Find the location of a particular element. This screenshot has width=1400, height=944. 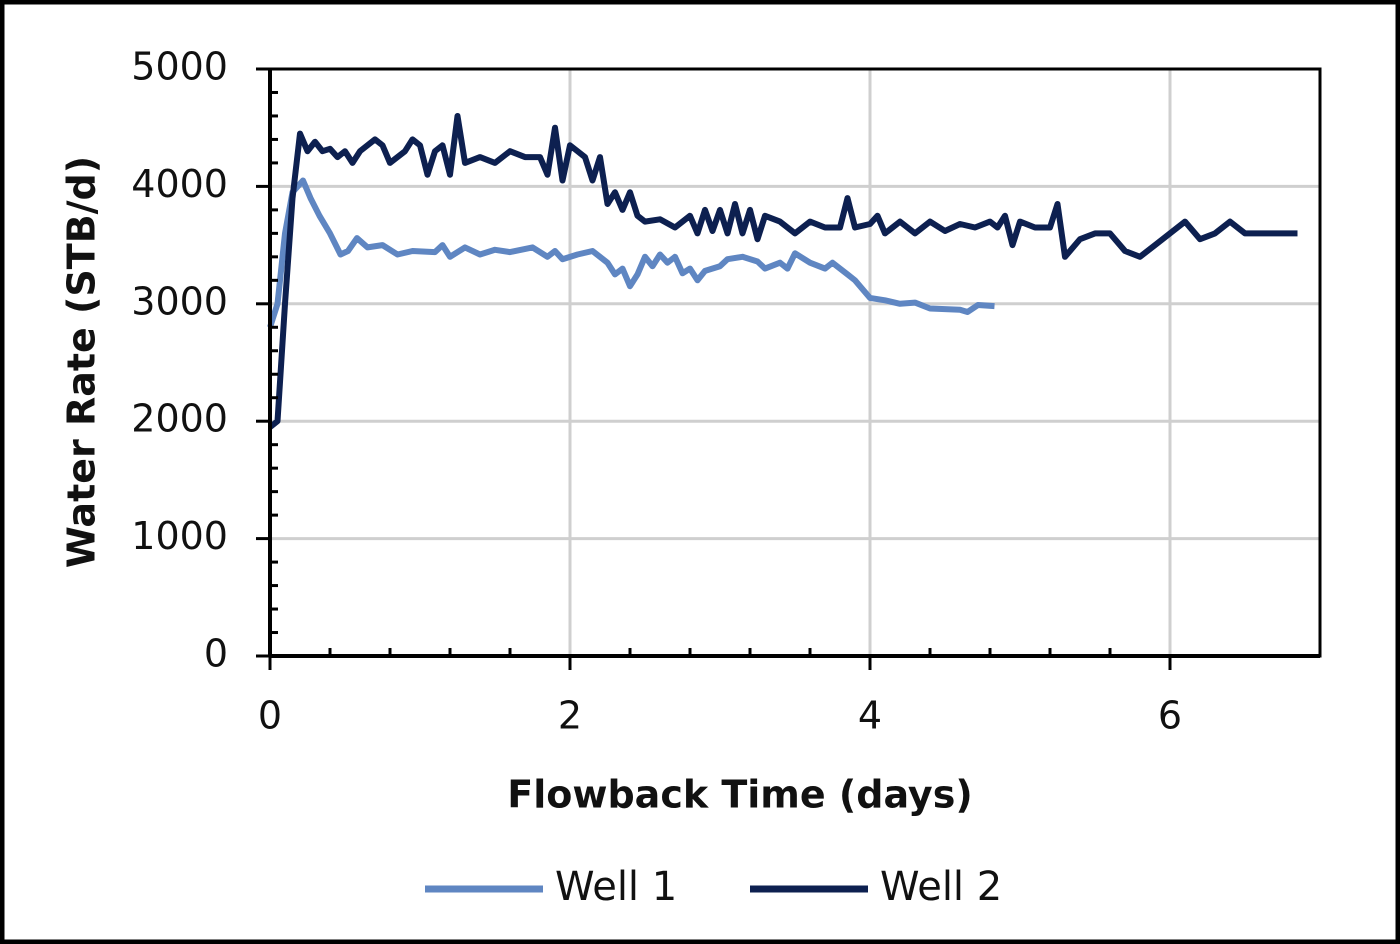

x-tick-label: 2 is located at coordinates (570, 716).